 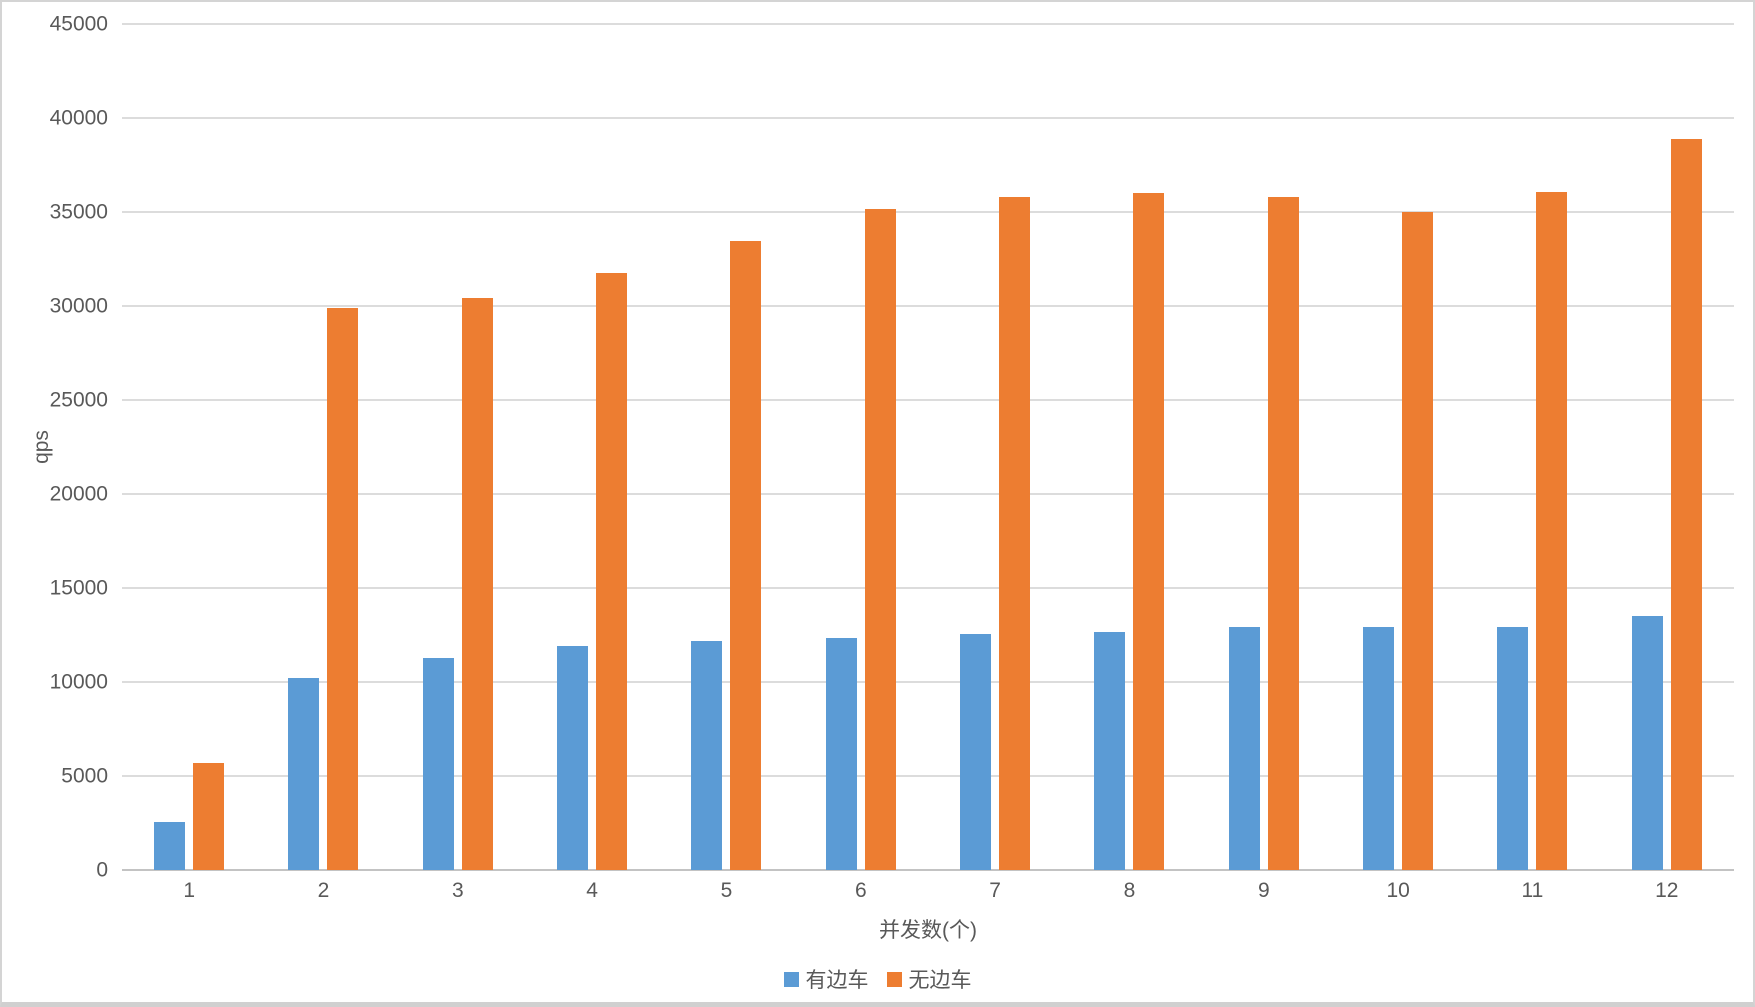 What do you see at coordinates (1513, 748) in the screenshot?
I see `bar-series1-cat11` at bounding box center [1513, 748].